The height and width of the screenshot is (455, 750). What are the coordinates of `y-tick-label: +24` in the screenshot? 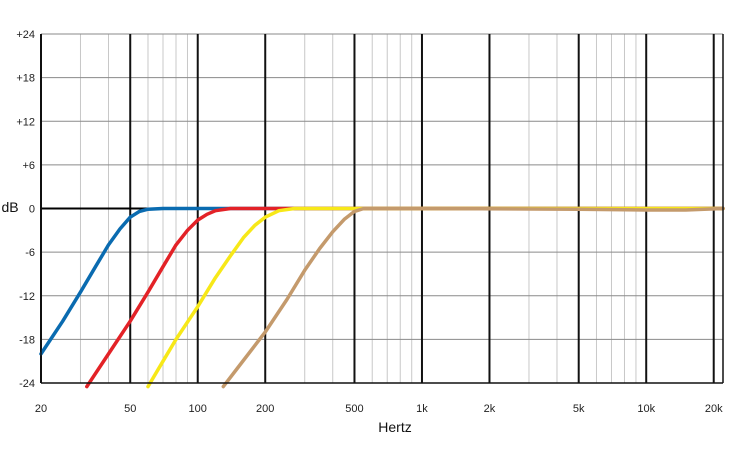 It's located at (25, 35).